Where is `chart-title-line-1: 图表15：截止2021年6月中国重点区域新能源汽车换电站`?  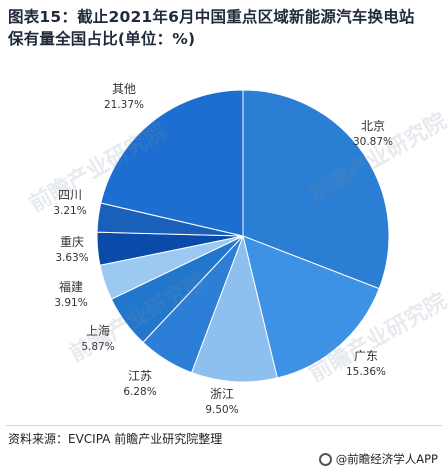 chart-title-line-1: 图表15：截止2021年6月中国重点区域新能源汽车换电站 is located at coordinates (211, 17).